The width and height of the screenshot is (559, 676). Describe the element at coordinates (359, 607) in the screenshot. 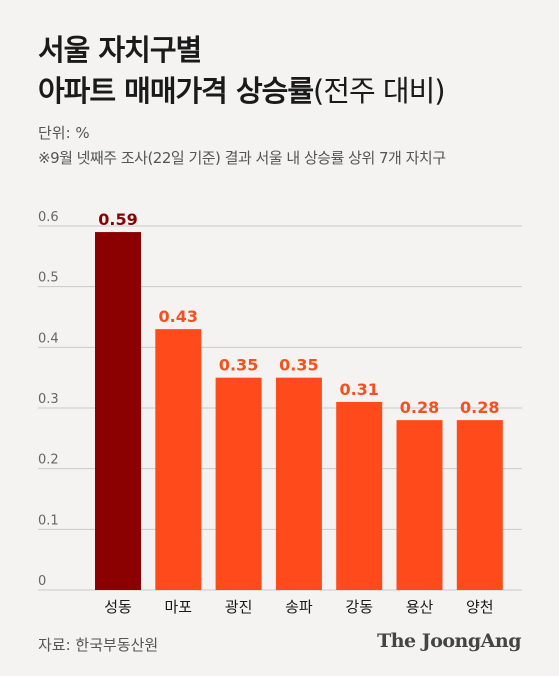

I see `x-tick-label: 강동` at that location.